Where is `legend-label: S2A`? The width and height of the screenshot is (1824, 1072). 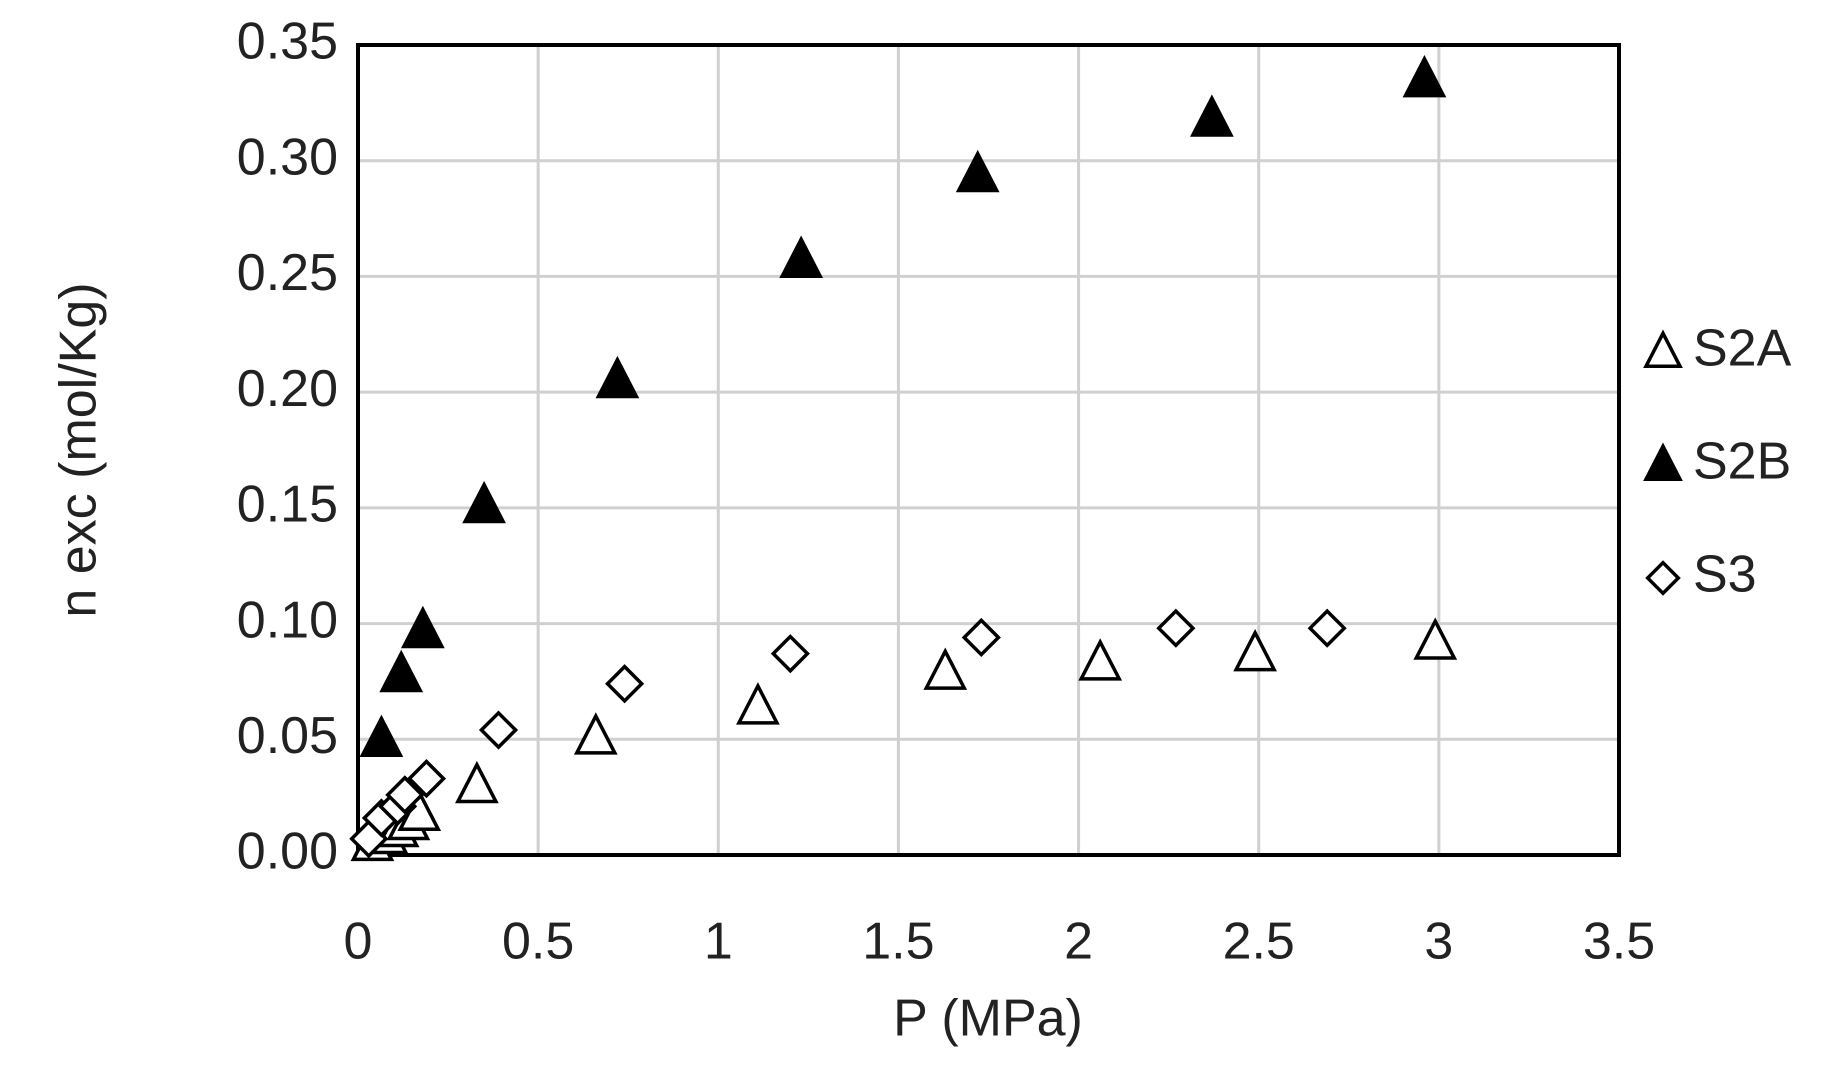 legend-label: S2A is located at coordinates (1742, 349).